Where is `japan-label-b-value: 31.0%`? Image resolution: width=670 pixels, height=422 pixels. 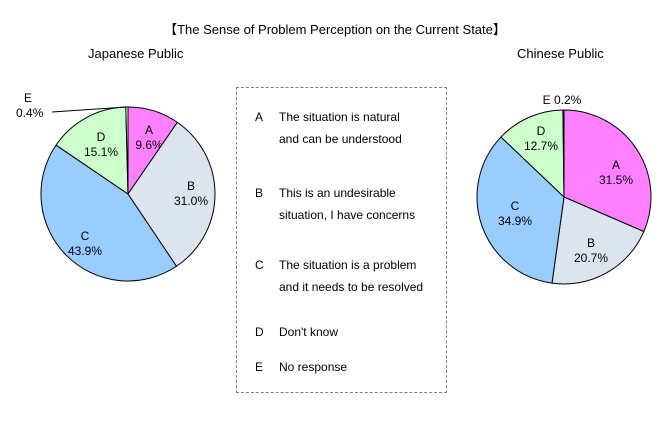 japan-label-b-value: 31.0% is located at coordinates (191, 201).